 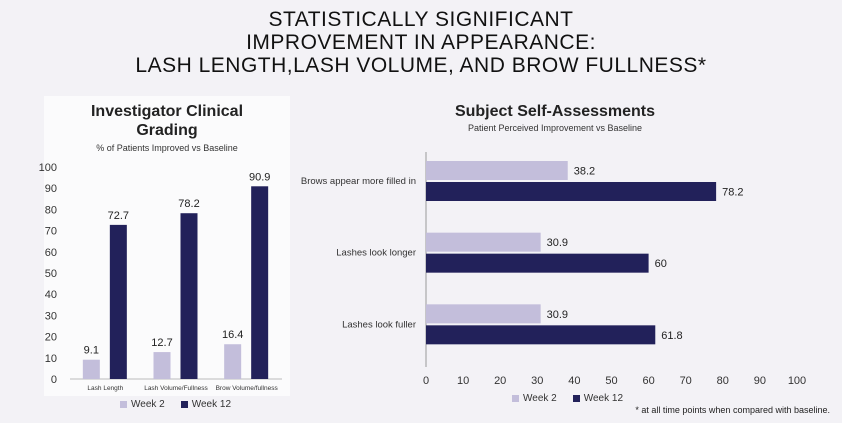 I want to click on data-label: 16.4, so click(x=232, y=335).